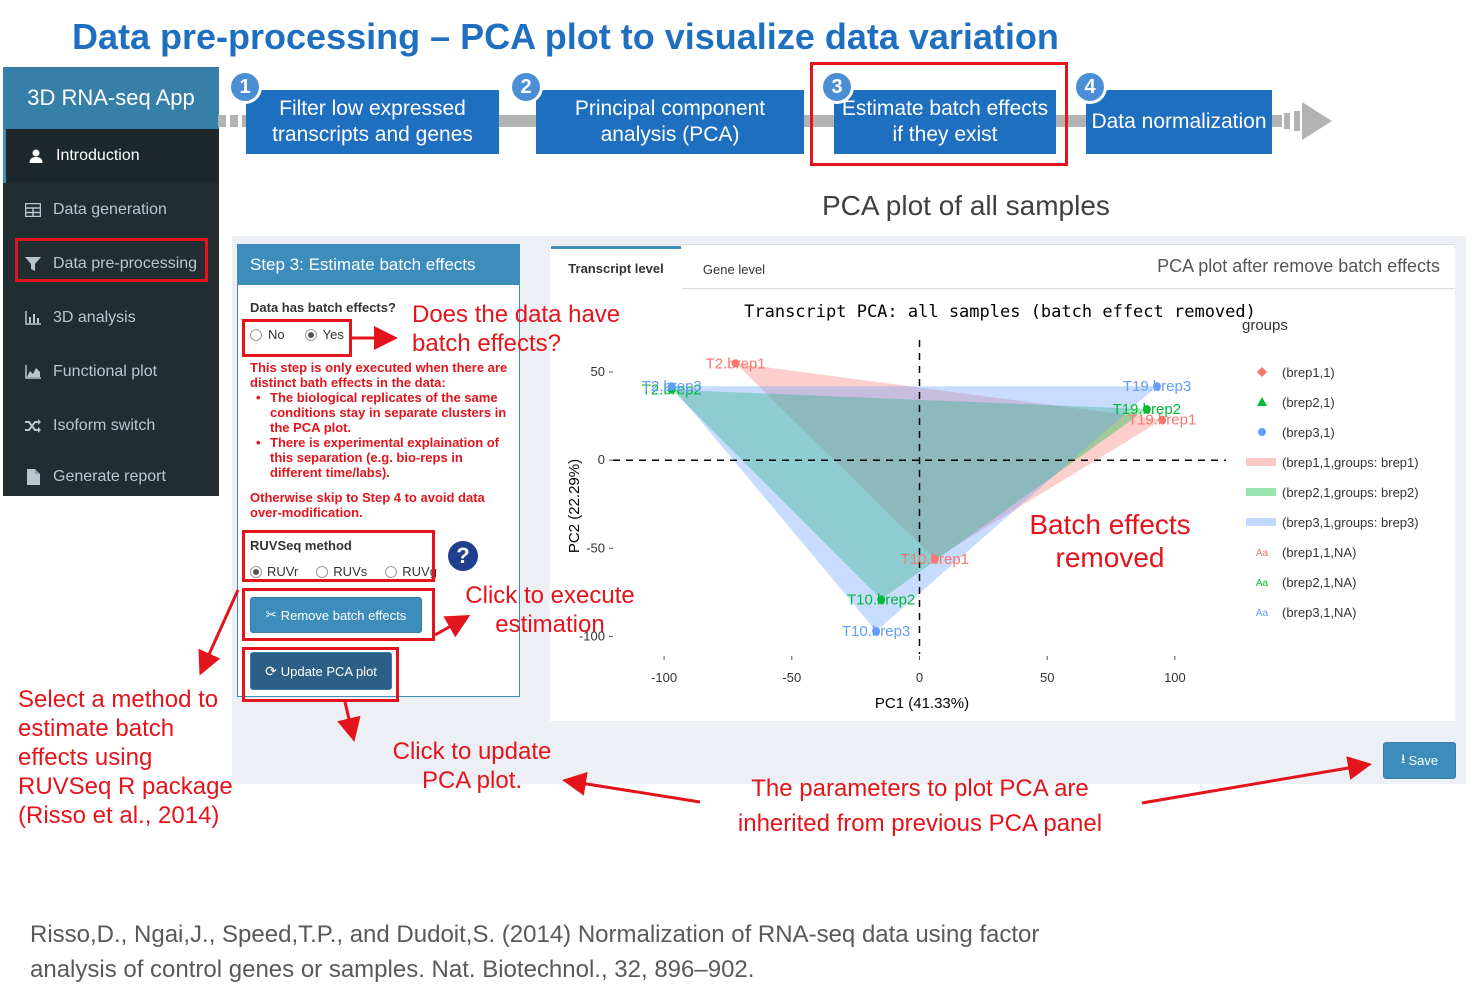 The height and width of the screenshot is (1003, 1476). What do you see at coordinates (1090, 87) in the screenshot?
I see `workflow-step-4-number: 4` at bounding box center [1090, 87].